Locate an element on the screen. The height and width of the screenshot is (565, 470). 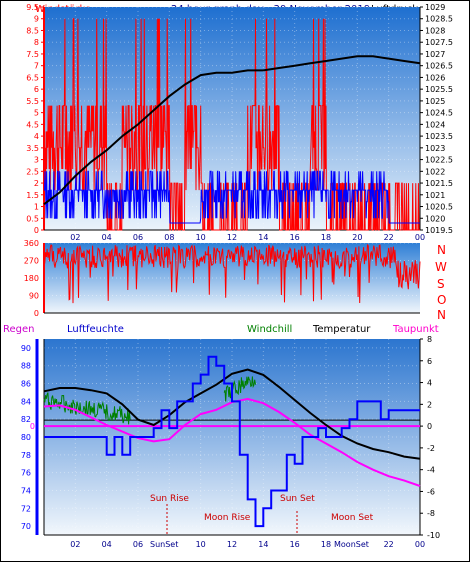
y-right-tick-label: 1027 is located at coordinates (435, 54).